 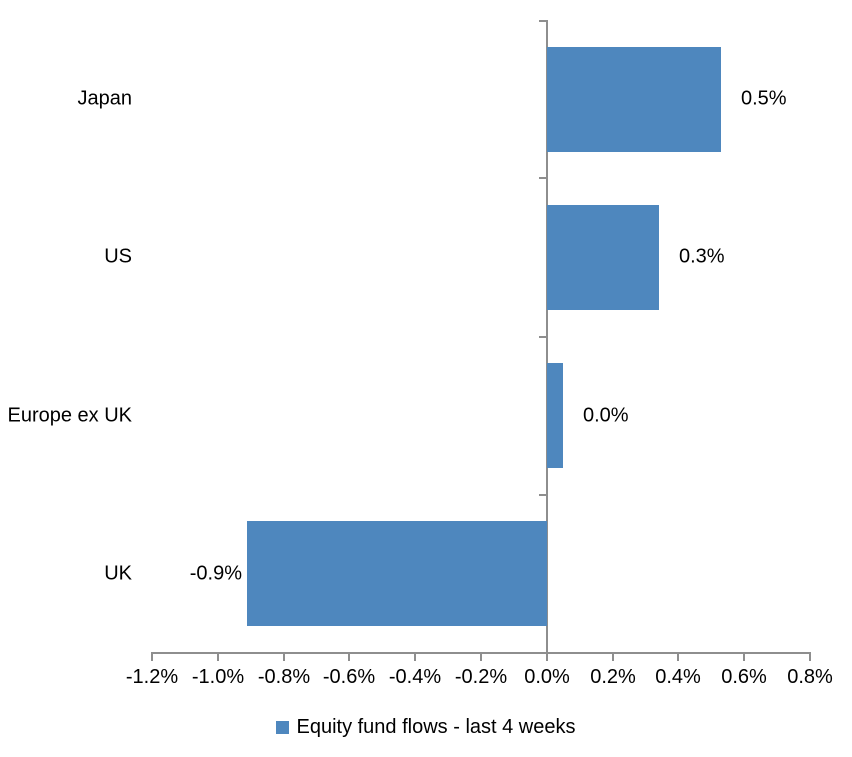 I want to click on x-axis-tick-label: -0.4%, so click(x=415, y=677).